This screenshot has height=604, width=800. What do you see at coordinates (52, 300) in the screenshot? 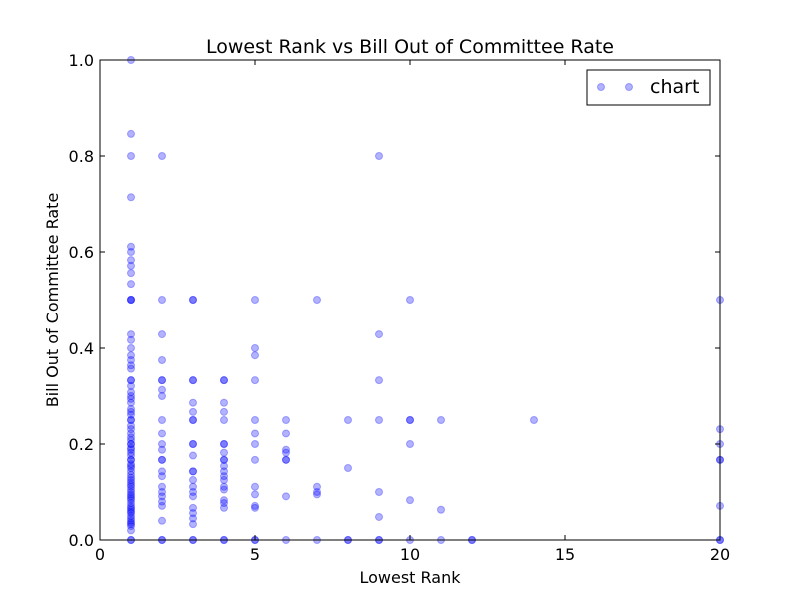
I see `y-axis-label: Bill Out of Committee Rate` at bounding box center [52, 300].